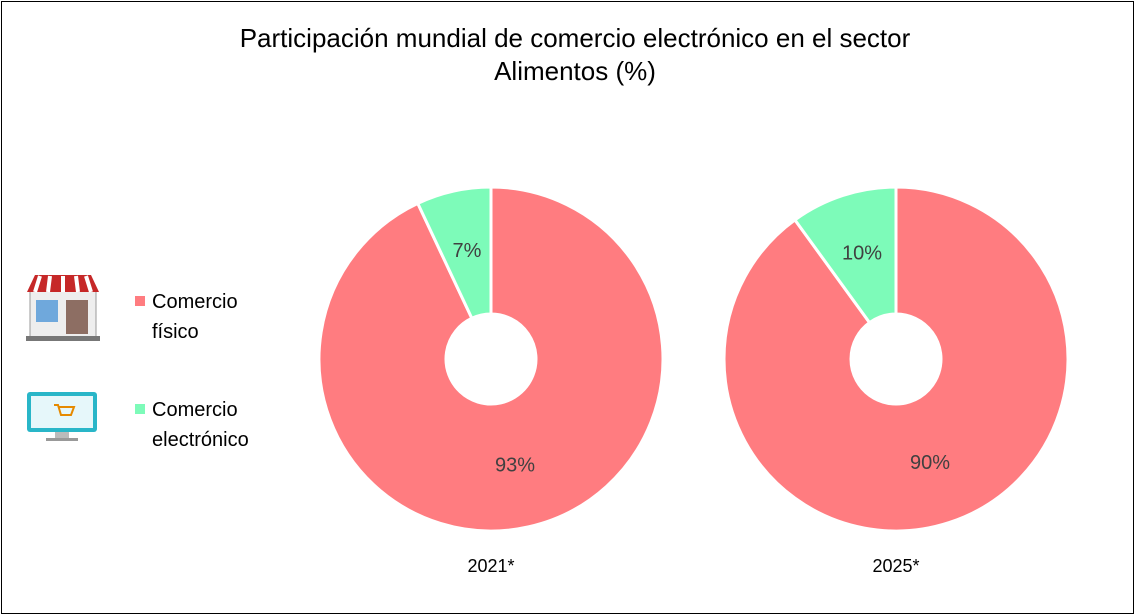 This screenshot has height=615, width=1135. I want to click on store-icon, so click(63, 308).